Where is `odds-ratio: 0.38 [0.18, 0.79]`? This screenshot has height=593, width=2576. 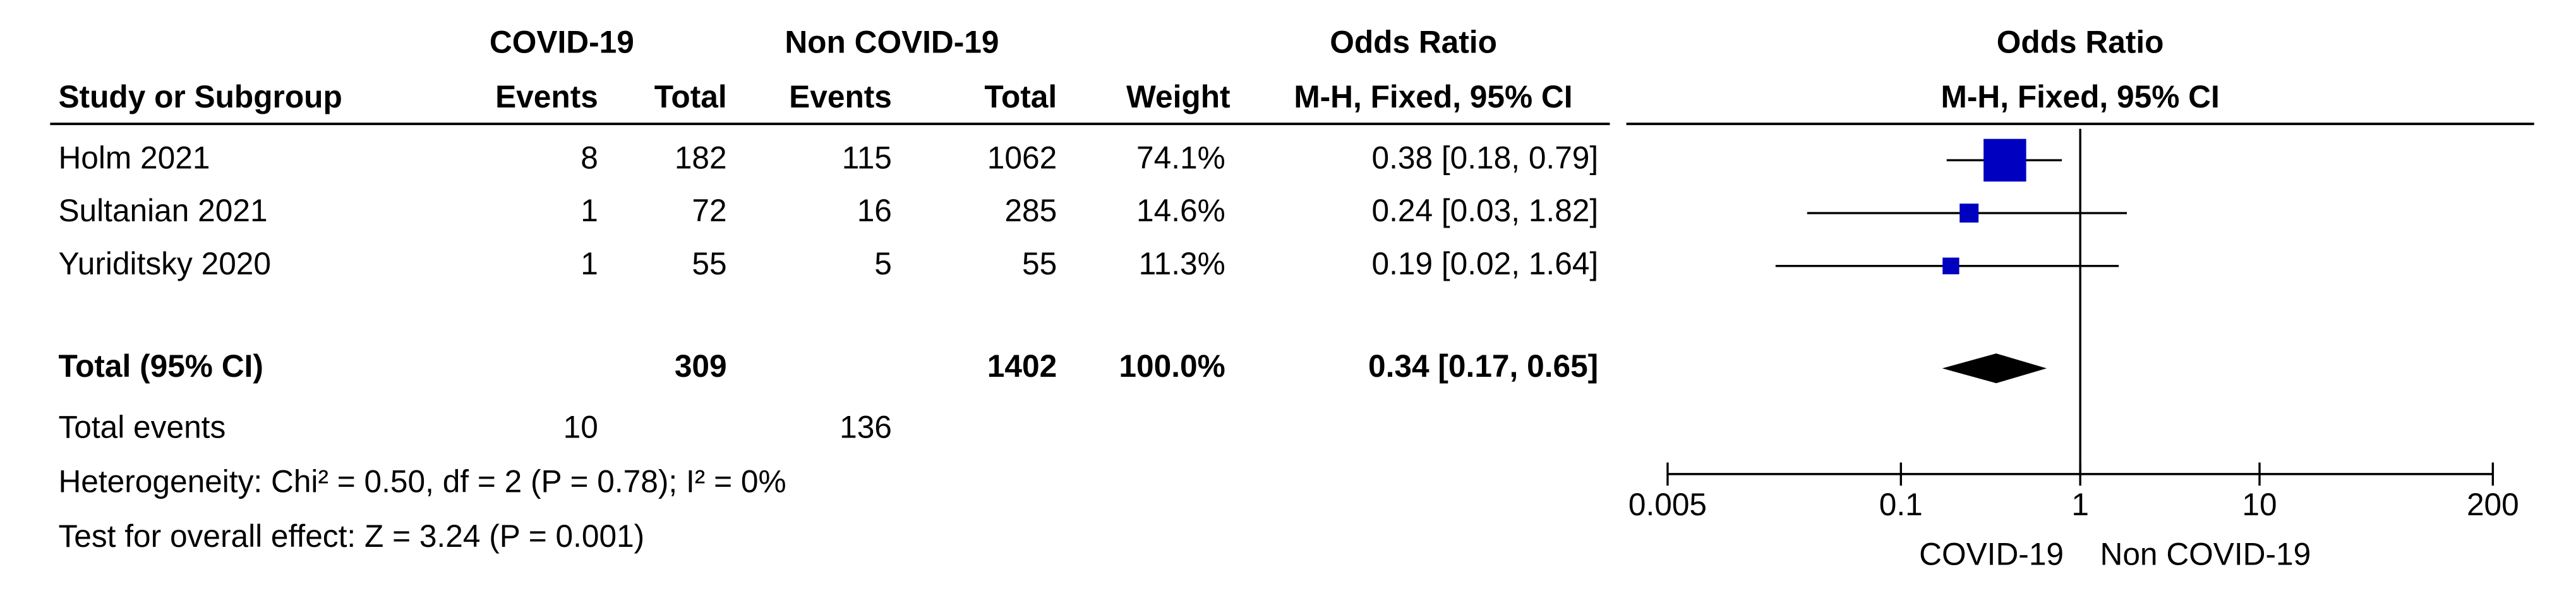 odds-ratio: 0.38 [0.18, 0.79] is located at coordinates (1485, 158).